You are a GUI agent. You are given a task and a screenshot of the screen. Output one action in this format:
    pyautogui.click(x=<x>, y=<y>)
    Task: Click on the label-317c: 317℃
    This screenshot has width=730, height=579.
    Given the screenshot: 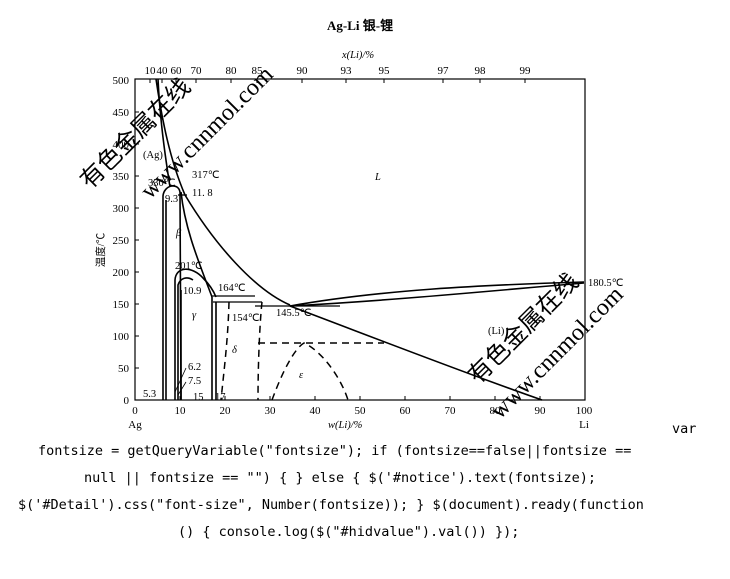 What is the action you would take?
    pyautogui.click(x=206, y=175)
    